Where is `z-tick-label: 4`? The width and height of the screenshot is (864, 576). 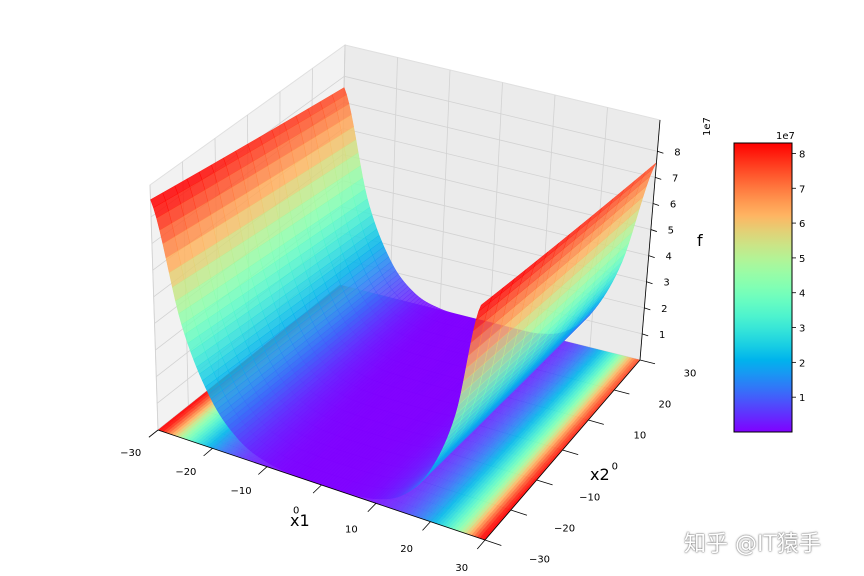
z-tick-label: 4 is located at coordinates (669, 257).